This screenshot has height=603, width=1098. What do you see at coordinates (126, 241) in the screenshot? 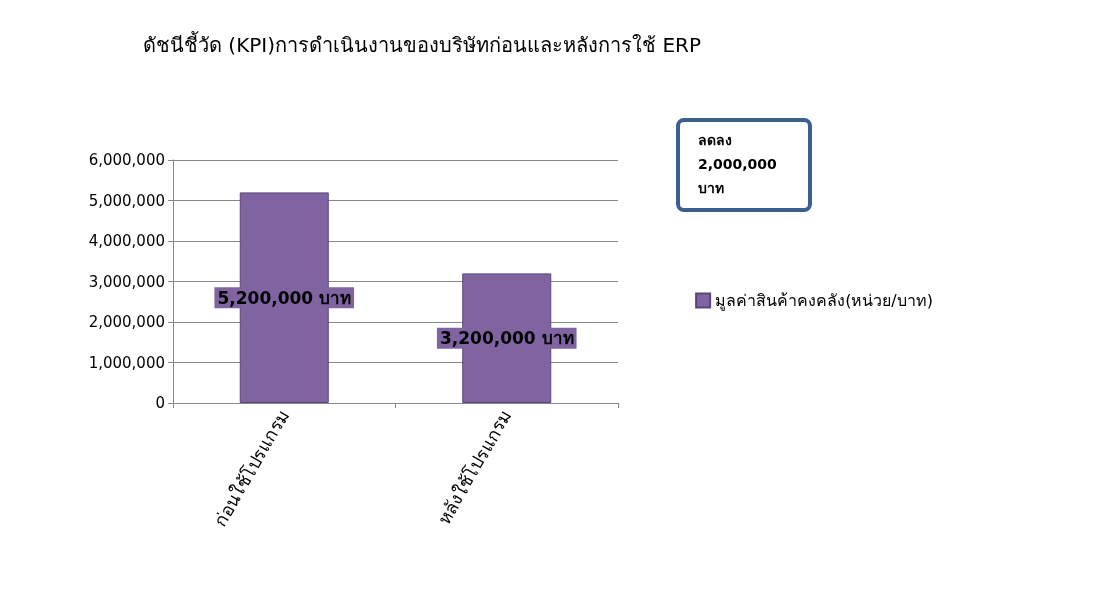
I see `y-tick-label: 4,000,000` at bounding box center [126, 241].